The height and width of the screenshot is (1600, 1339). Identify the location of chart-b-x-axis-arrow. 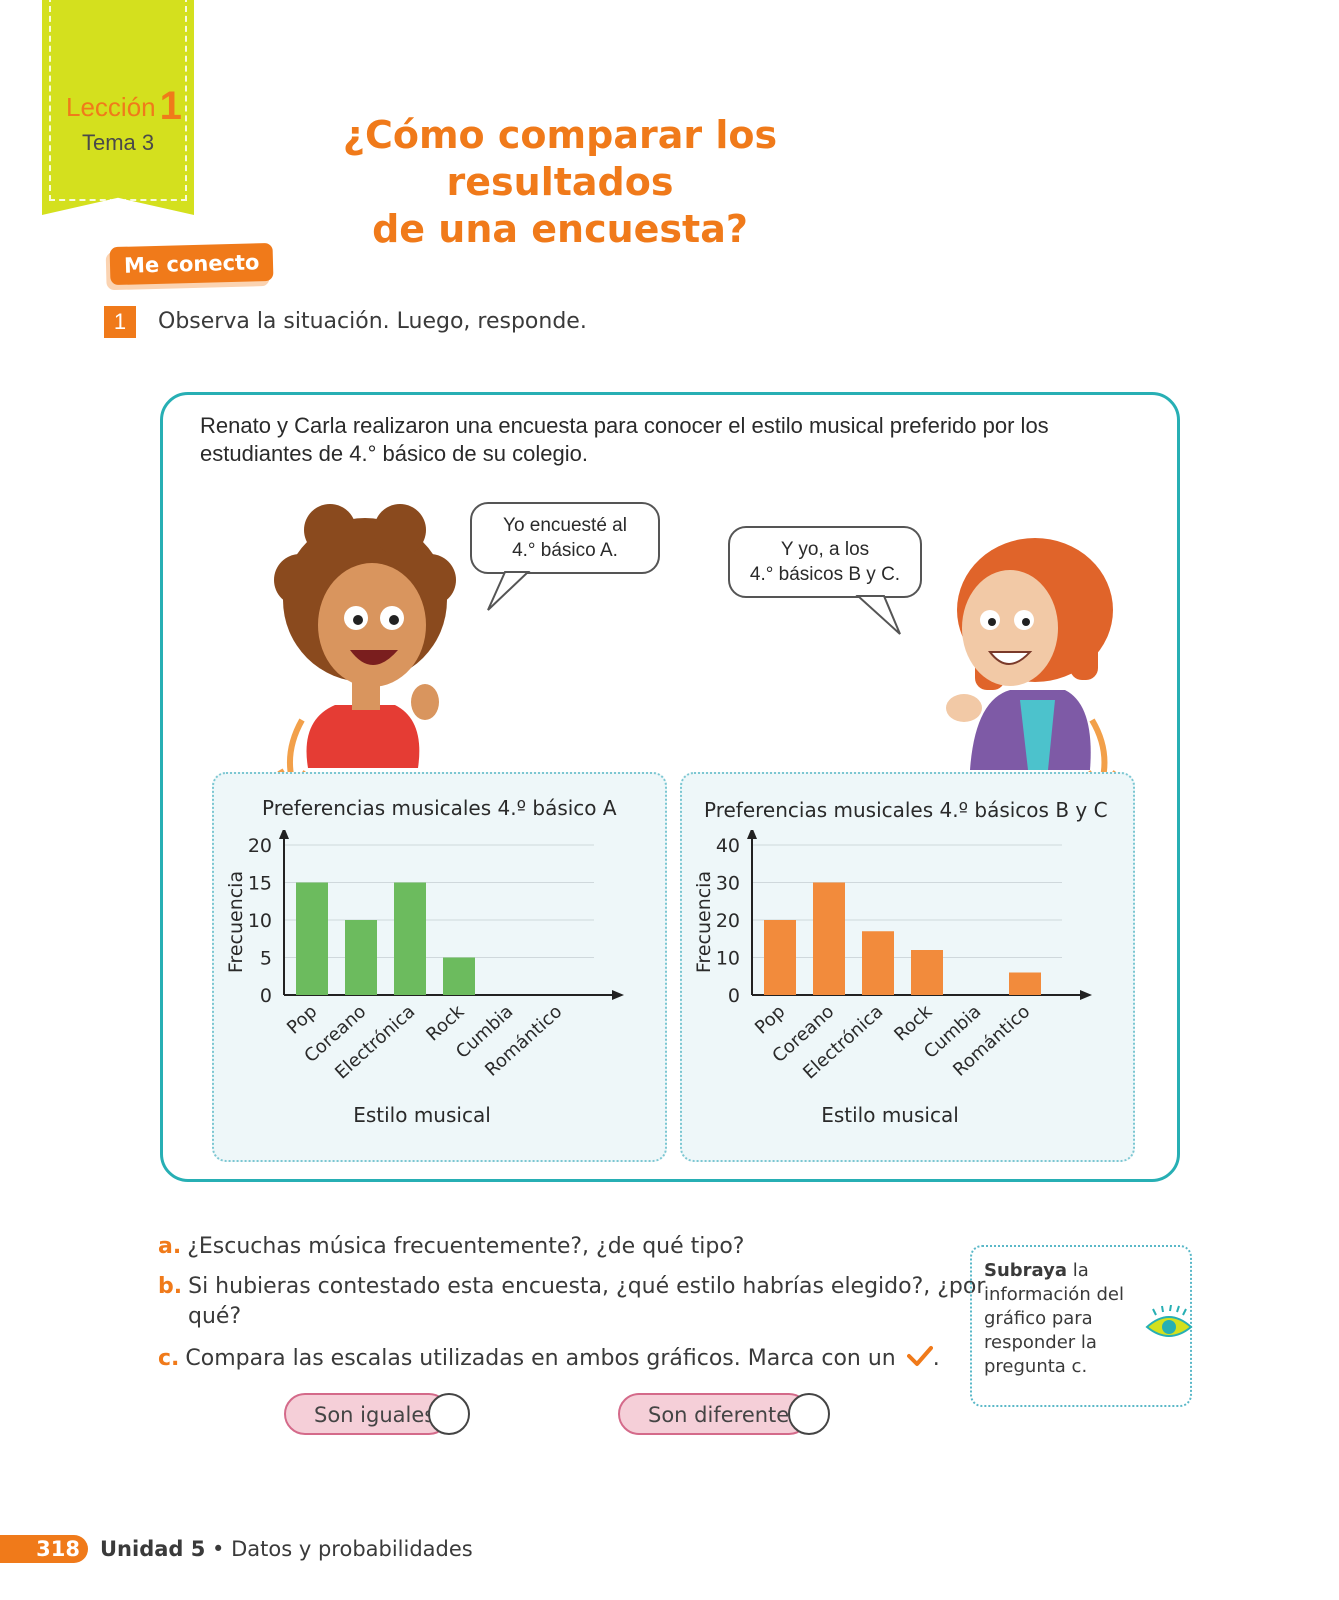
(1086, 995).